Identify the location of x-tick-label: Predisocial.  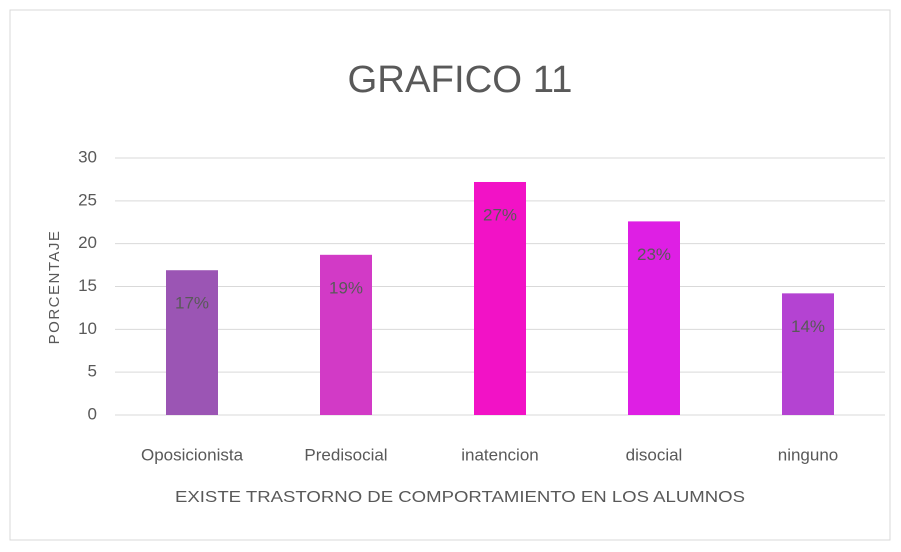
(345, 454).